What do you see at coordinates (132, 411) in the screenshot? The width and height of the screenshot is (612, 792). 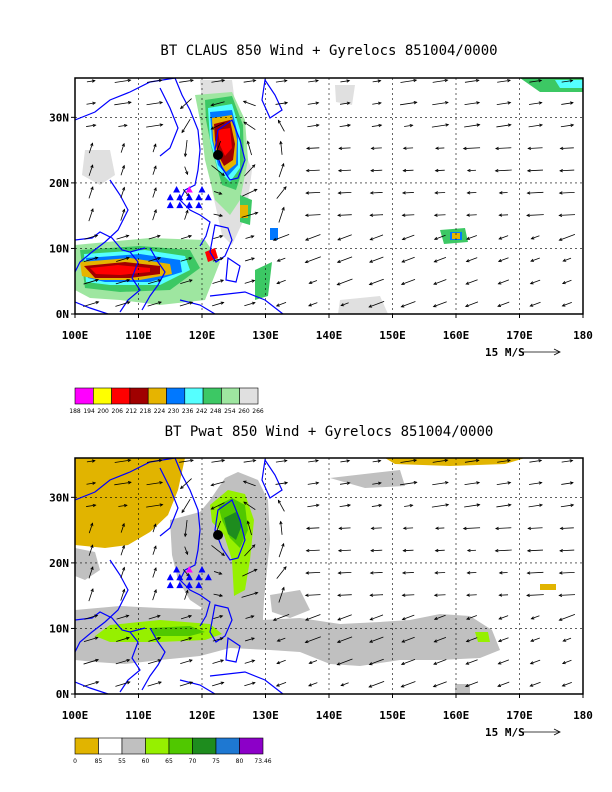 I see `colorbar-label: 212` at bounding box center [132, 411].